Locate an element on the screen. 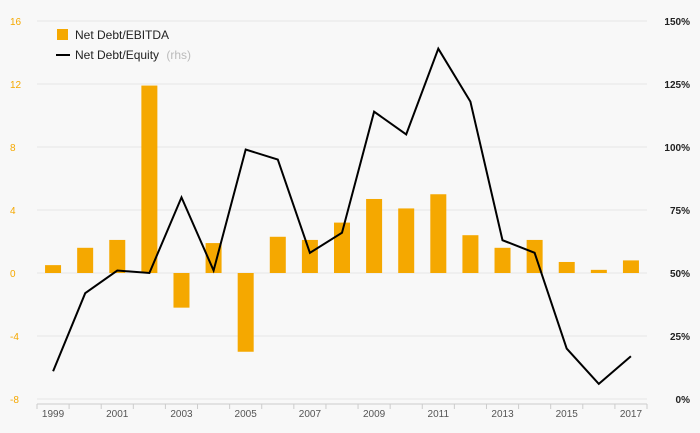 The height and width of the screenshot is (433, 700). y-tick-label-right: 0% is located at coordinates (683, 400).